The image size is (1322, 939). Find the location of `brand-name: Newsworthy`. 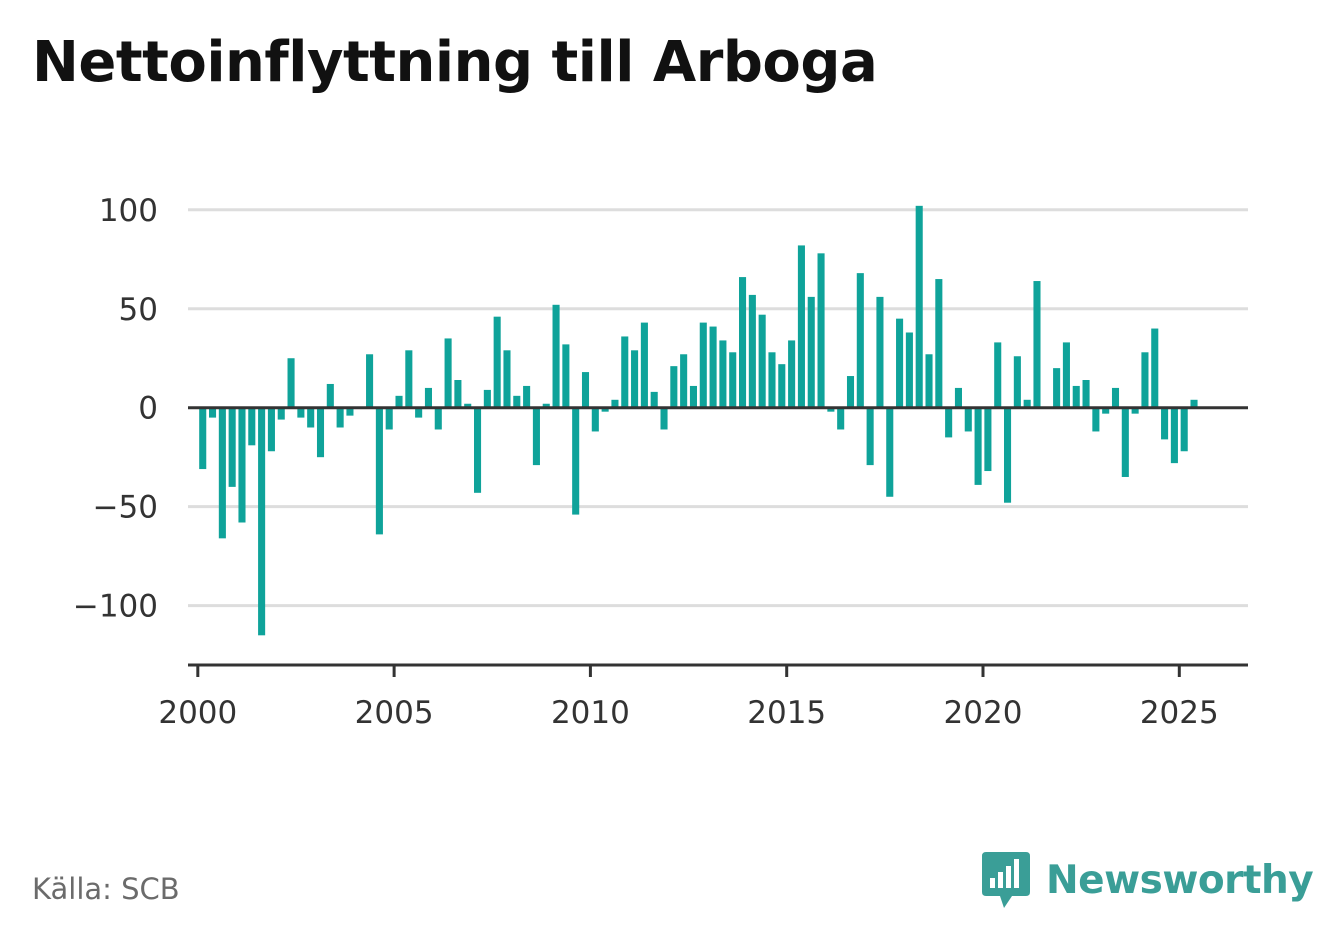

brand-name: Newsworthy is located at coordinates (1180, 880).